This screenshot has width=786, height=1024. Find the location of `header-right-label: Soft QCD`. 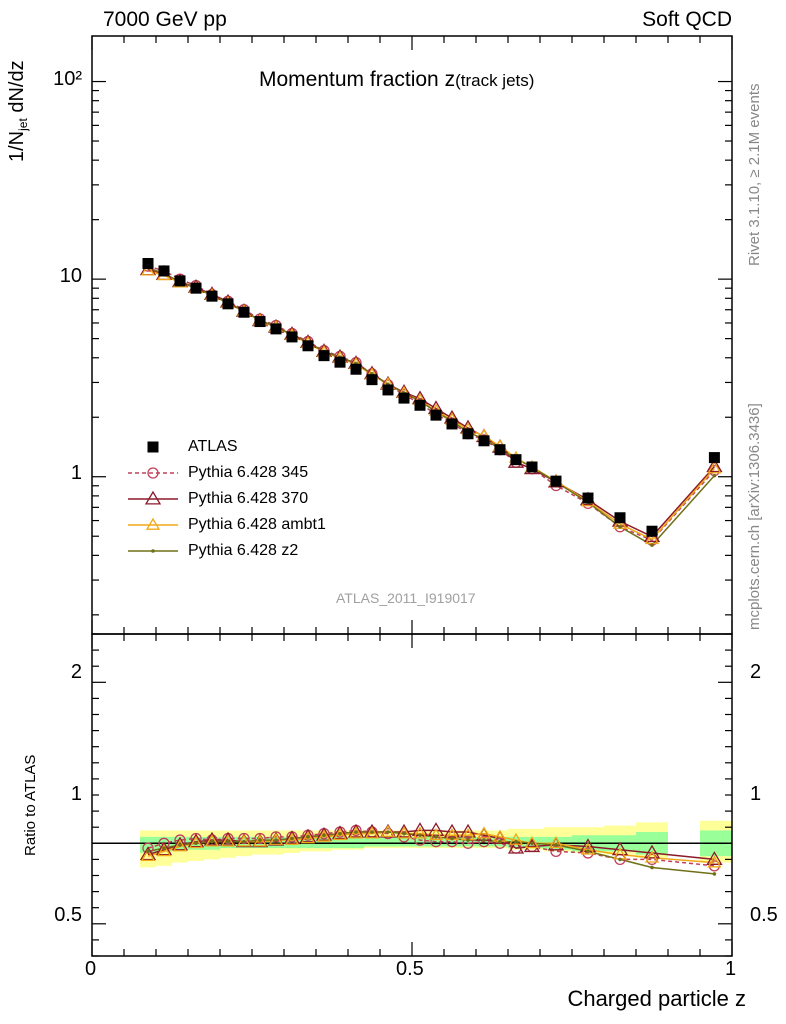

header-right-label: Soft QCD is located at coordinates (687, 19).